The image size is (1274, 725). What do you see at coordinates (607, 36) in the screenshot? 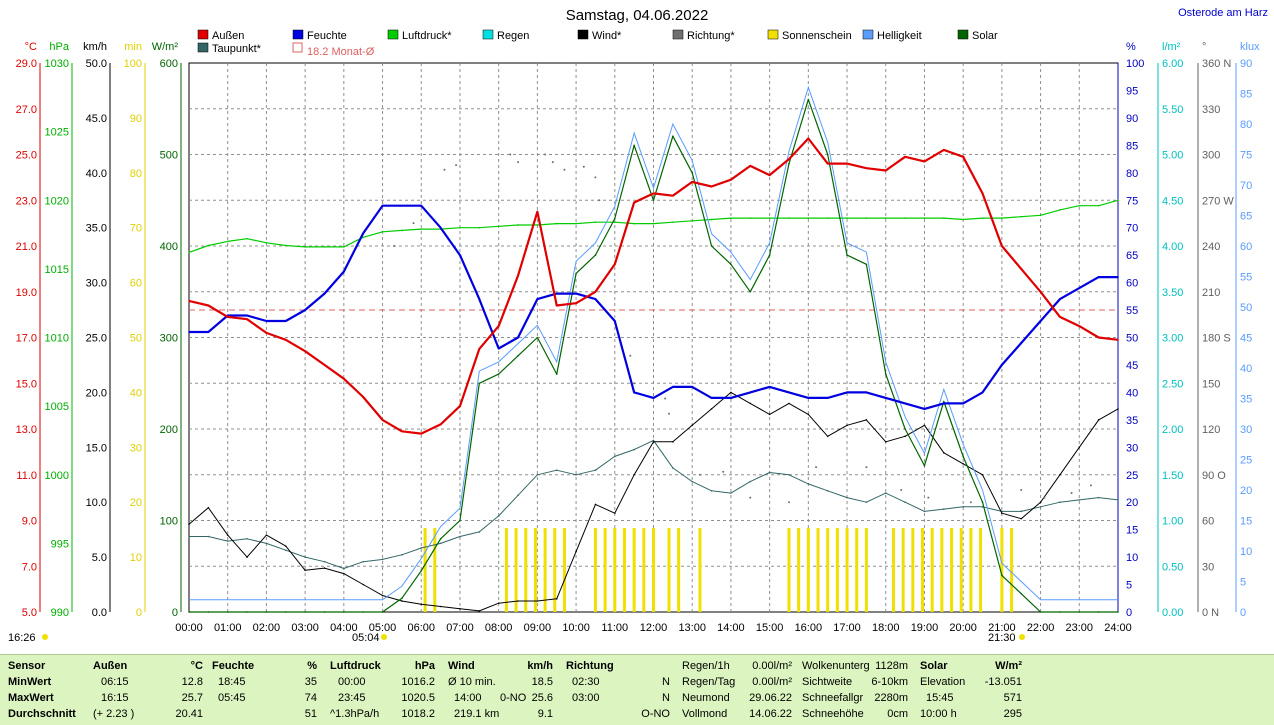
I see `legend-label: Wind*` at bounding box center [607, 36].